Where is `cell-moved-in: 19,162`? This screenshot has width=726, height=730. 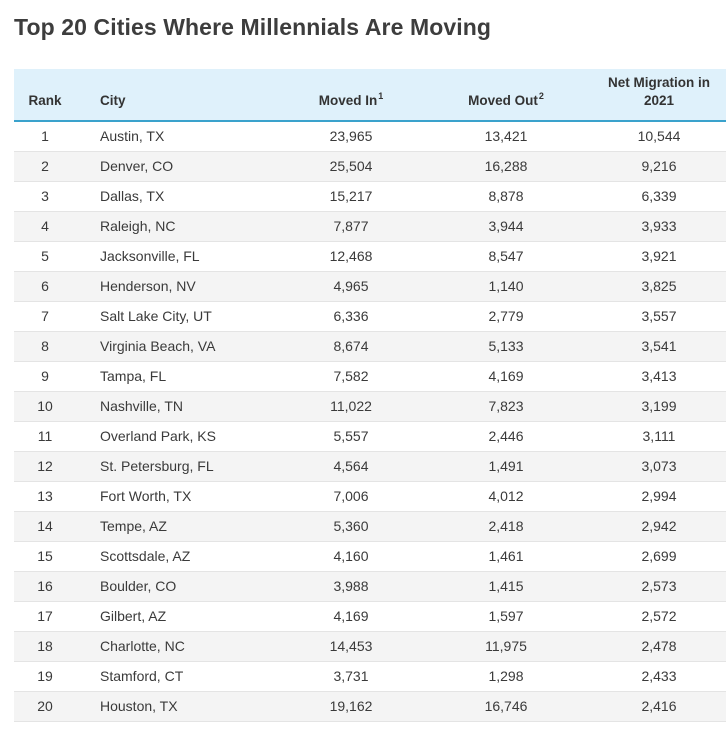
cell-moved-in: 19,162 is located at coordinates (351, 706).